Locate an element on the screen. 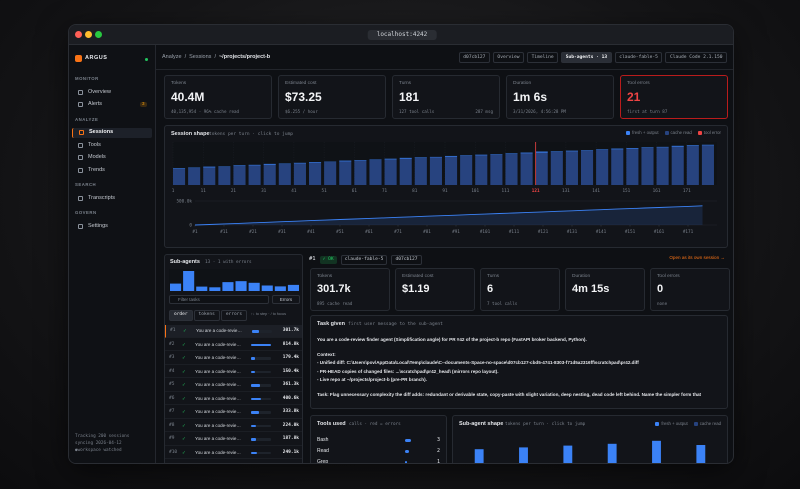 This screenshot has width=800, height=489. subagent-row: #1 ✓ You are a code-revie… 301.7k is located at coordinates (233, 331).